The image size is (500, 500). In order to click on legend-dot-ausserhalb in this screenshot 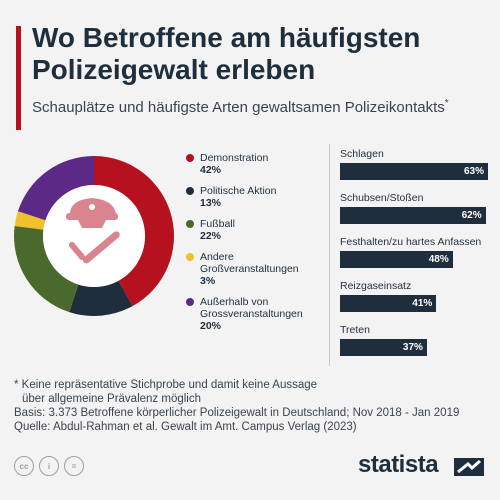, I will do `click(190, 302)`.